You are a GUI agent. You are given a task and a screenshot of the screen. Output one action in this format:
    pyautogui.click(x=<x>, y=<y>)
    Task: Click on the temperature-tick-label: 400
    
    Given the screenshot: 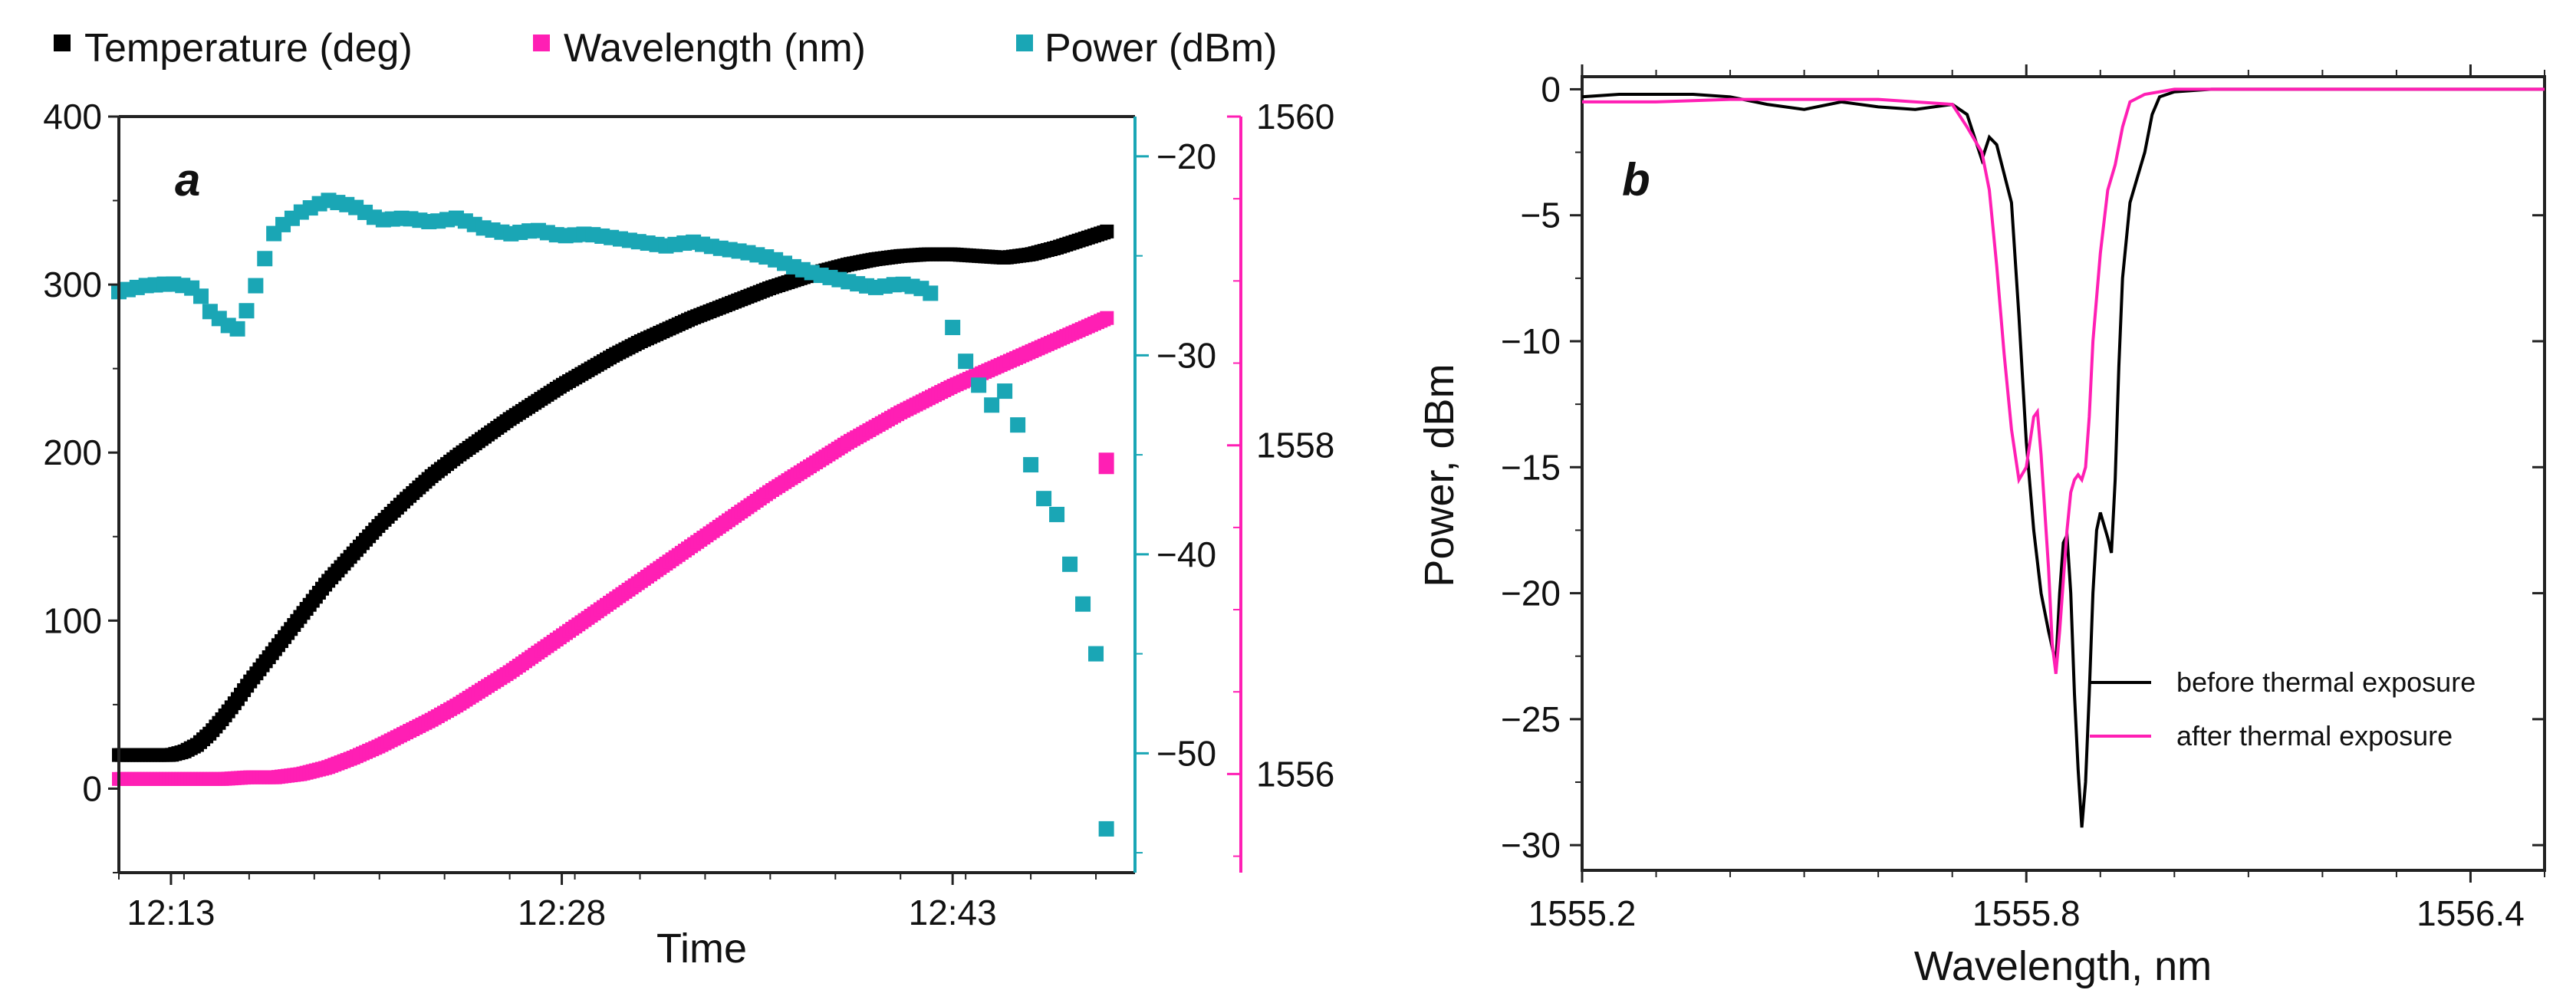 What is the action you would take?
    pyautogui.click(x=72, y=116)
    